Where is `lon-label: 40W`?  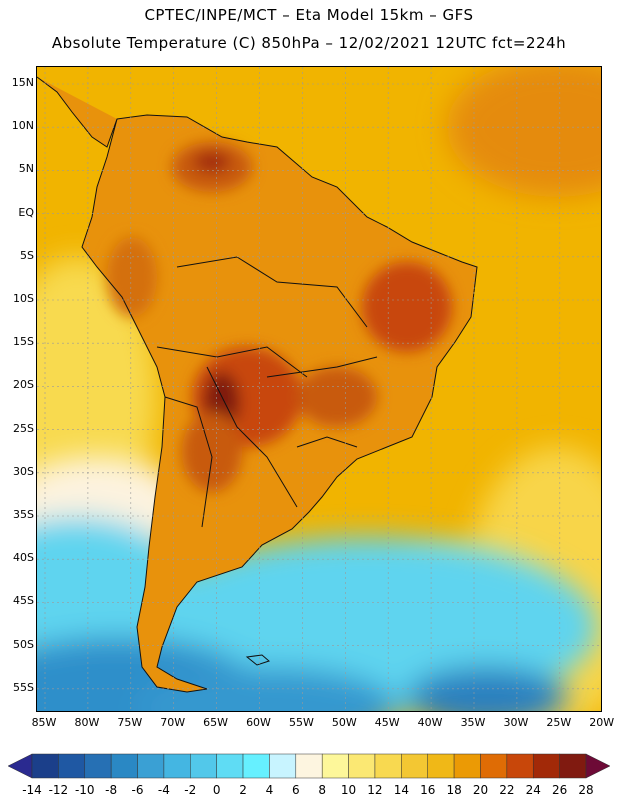
lon-label: 40W is located at coordinates (430, 722).